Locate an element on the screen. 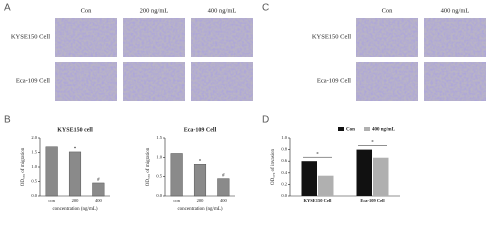 The height and width of the screenshot is (240, 500). chart-title: Eca-109 Cell is located at coordinates (200, 130).